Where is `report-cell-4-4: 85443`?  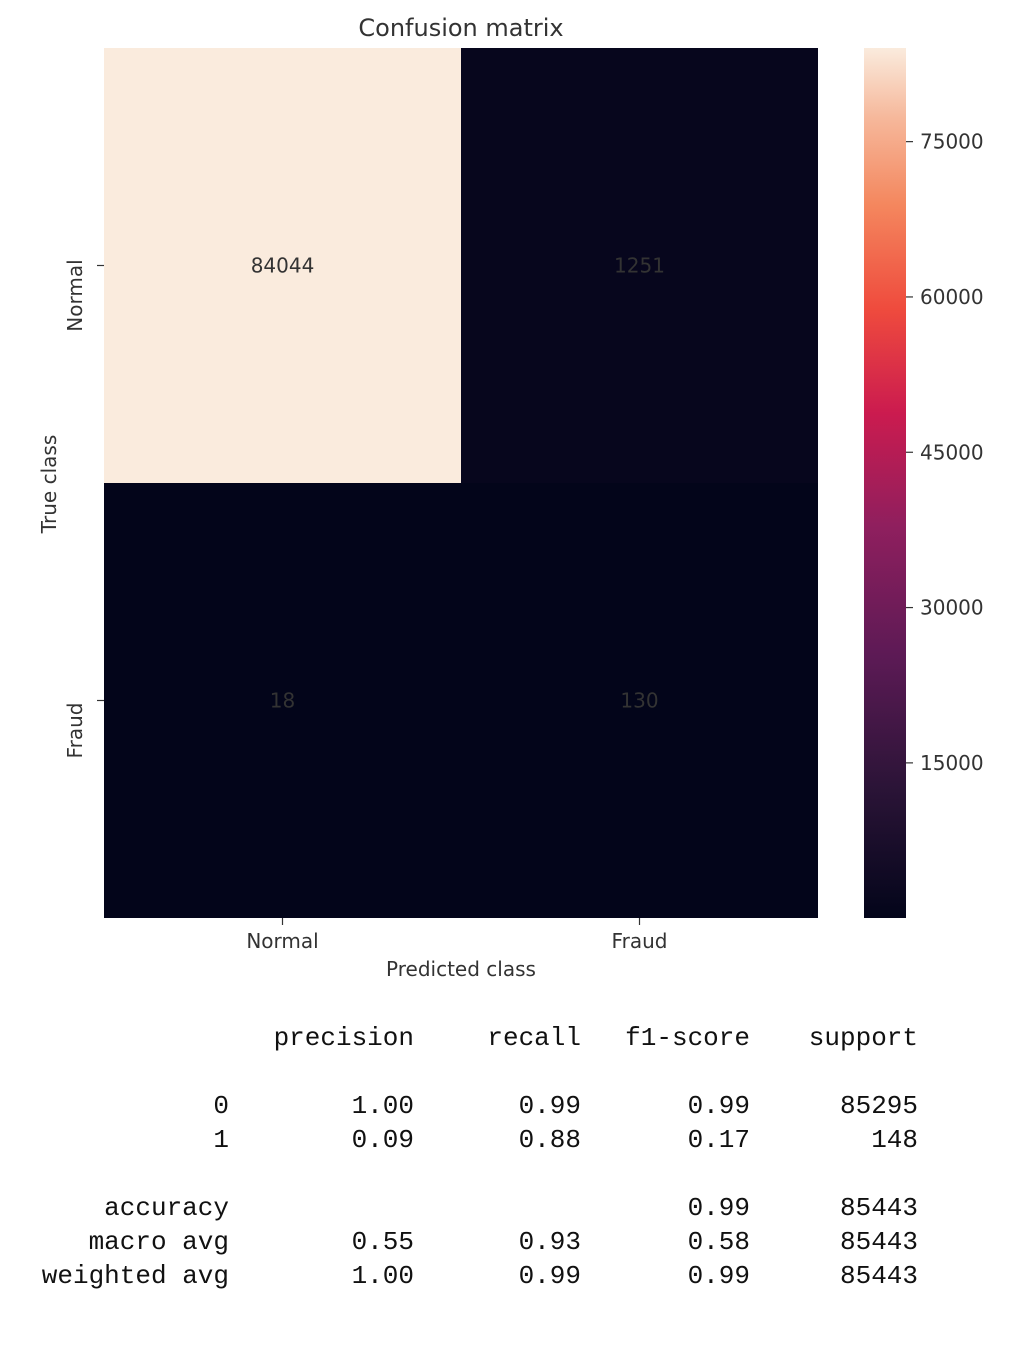
report-cell-4-4: 85443 is located at coordinates (879, 1242).